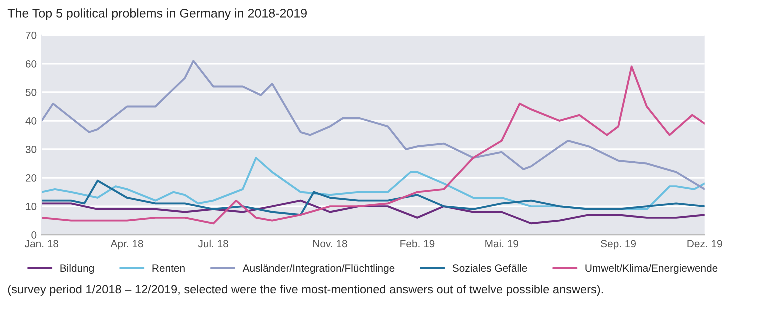 The width and height of the screenshot is (762, 322). I want to click on y-tick-label: 30, so click(31, 150).